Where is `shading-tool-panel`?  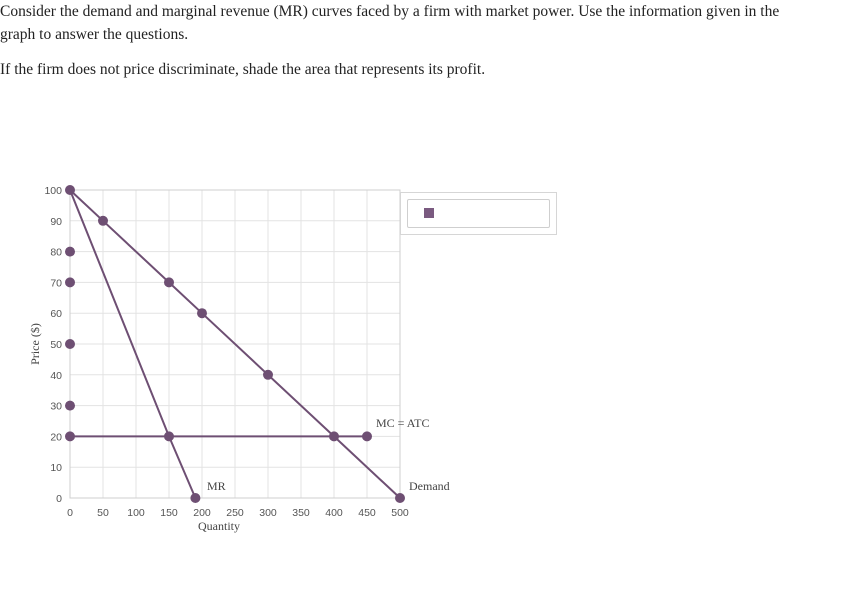 shading-tool-panel is located at coordinates (478, 213).